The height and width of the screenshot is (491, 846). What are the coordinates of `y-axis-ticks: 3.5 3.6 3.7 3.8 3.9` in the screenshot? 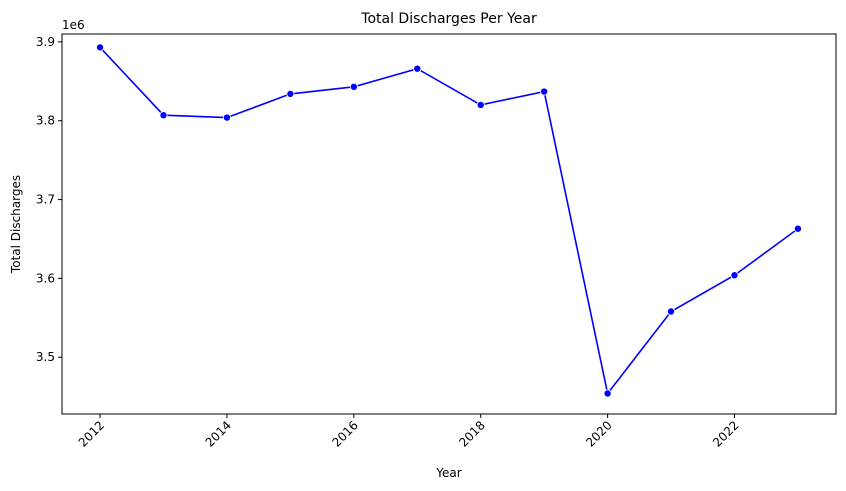 It's located at (49, 199).